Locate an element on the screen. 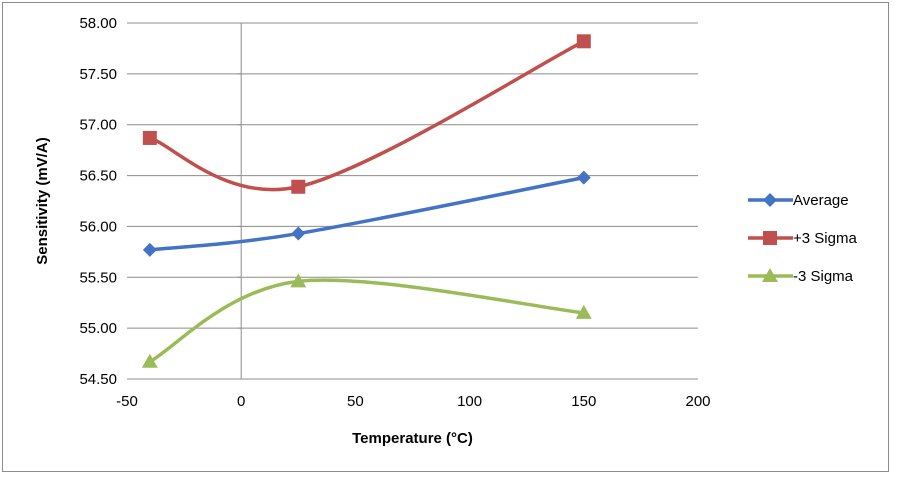 The image size is (897, 480). y-tick-label: 55.00 is located at coordinates (98, 328).